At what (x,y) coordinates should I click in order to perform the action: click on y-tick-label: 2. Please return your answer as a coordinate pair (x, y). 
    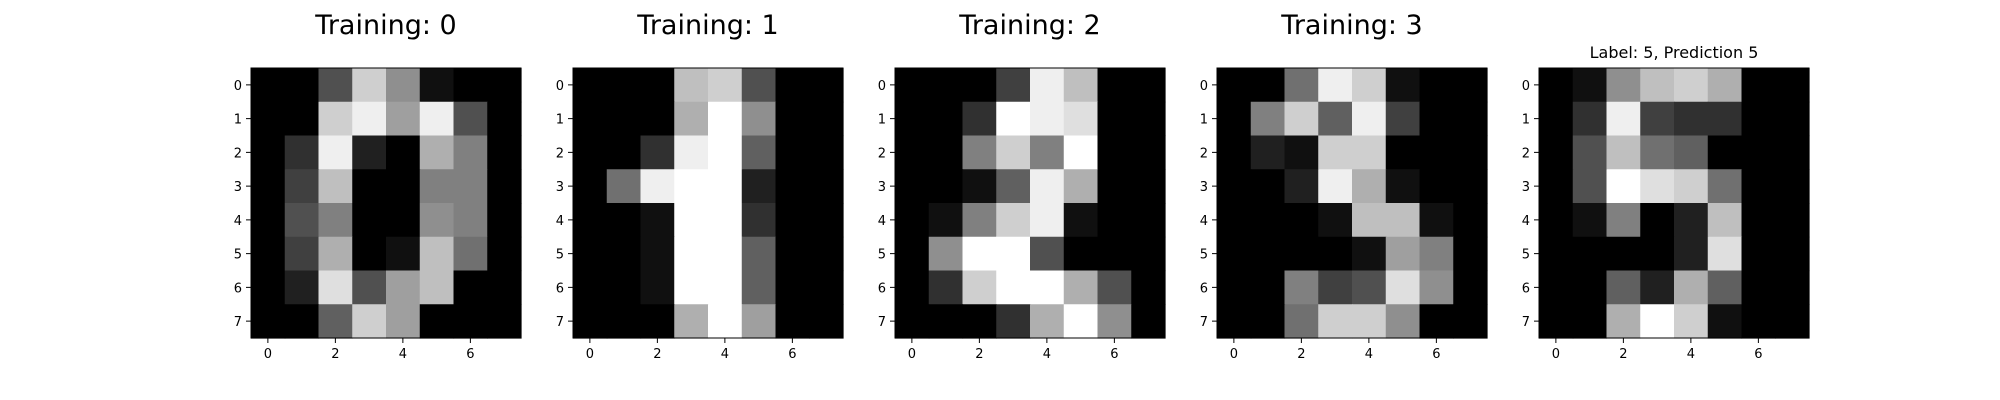
    Looking at the image, I should click on (882, 153).